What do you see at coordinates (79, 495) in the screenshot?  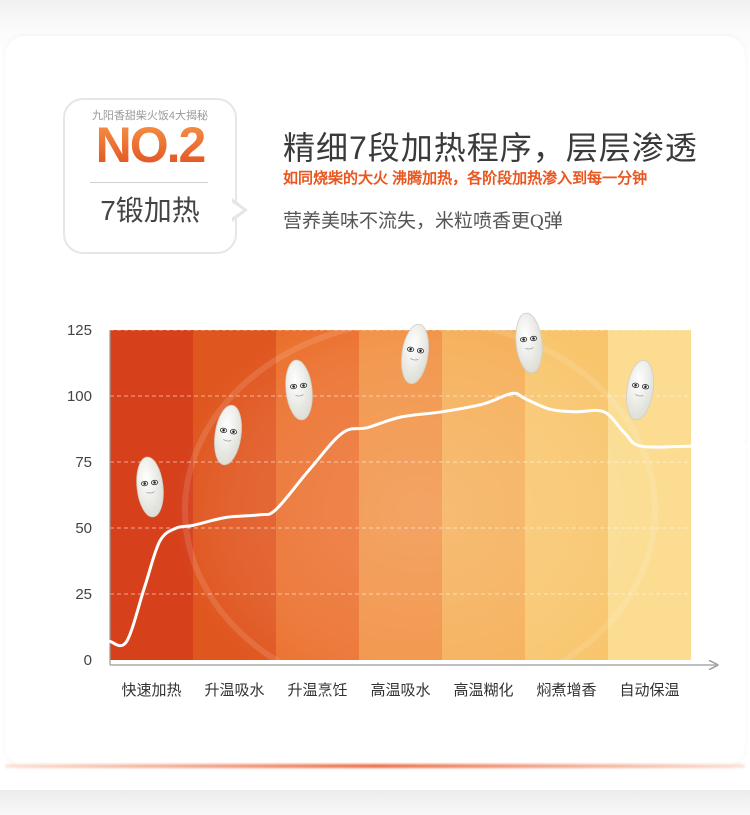 I see `y-axis-ticks: 0 25 50 75 100 125` at bounding box center [79, 495].